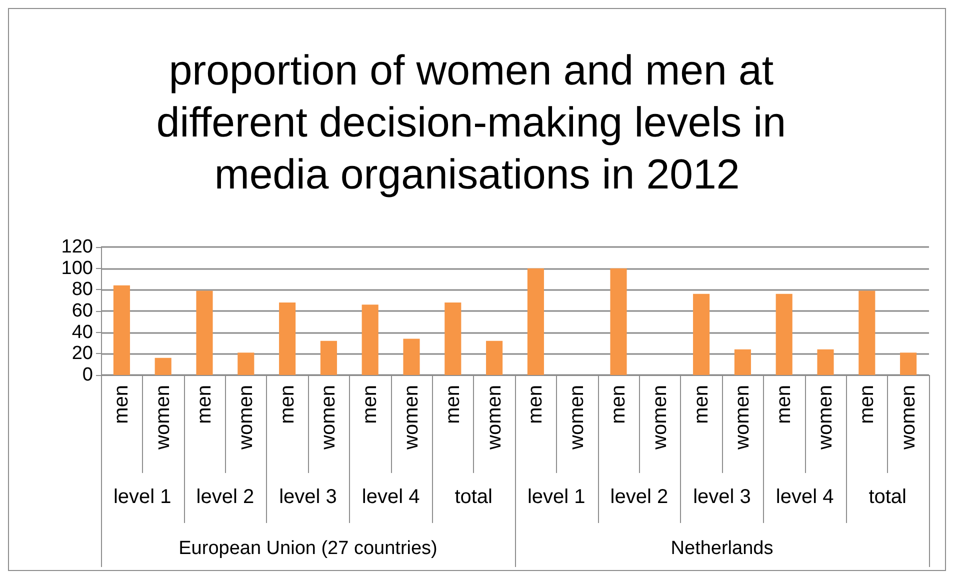 The image size is (954, 579). Describe the element at coordinates (308, 548) in the screenshot. I see `text: European Union (27 countries)` at that location.